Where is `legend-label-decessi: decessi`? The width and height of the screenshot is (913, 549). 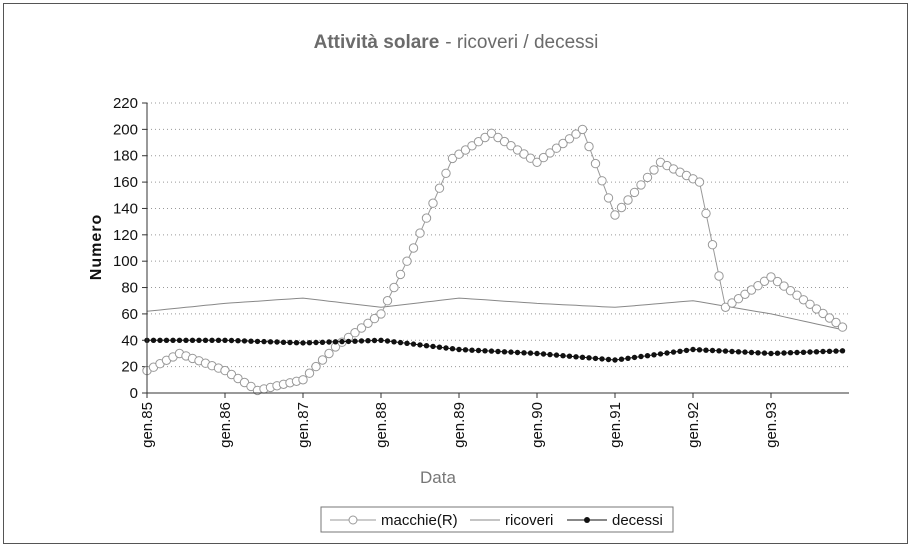
legend-label-decessi: decessi is located at coordinates (637, 520).